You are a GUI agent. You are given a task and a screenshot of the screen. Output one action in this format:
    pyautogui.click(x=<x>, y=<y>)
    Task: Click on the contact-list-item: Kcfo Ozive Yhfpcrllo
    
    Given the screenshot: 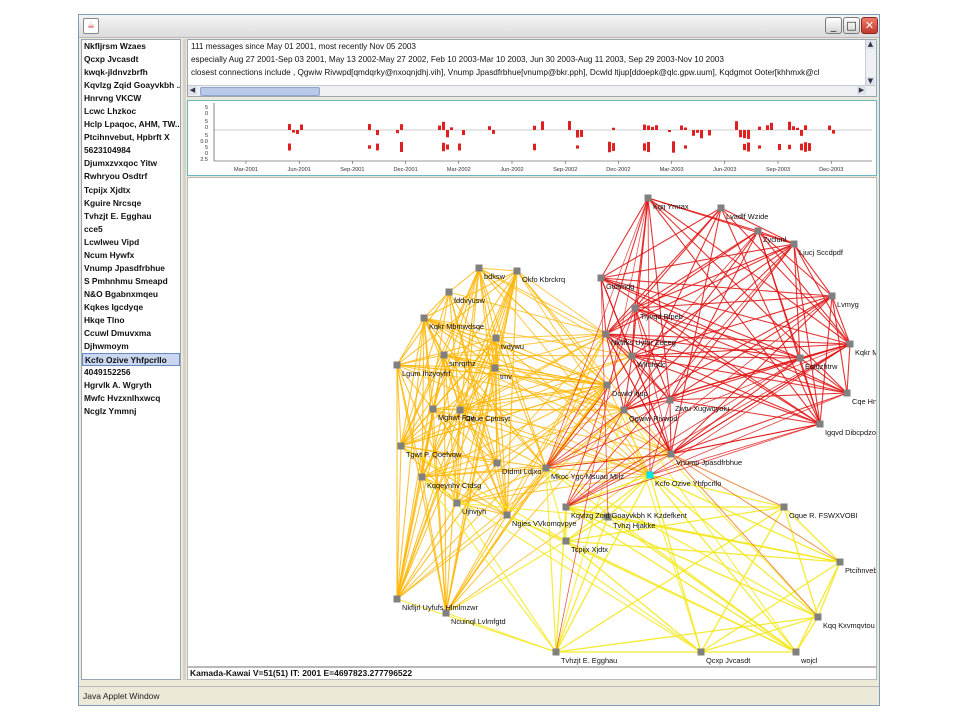 What is the action you would take?
    pyautogui.click(x=131, y=360)
    